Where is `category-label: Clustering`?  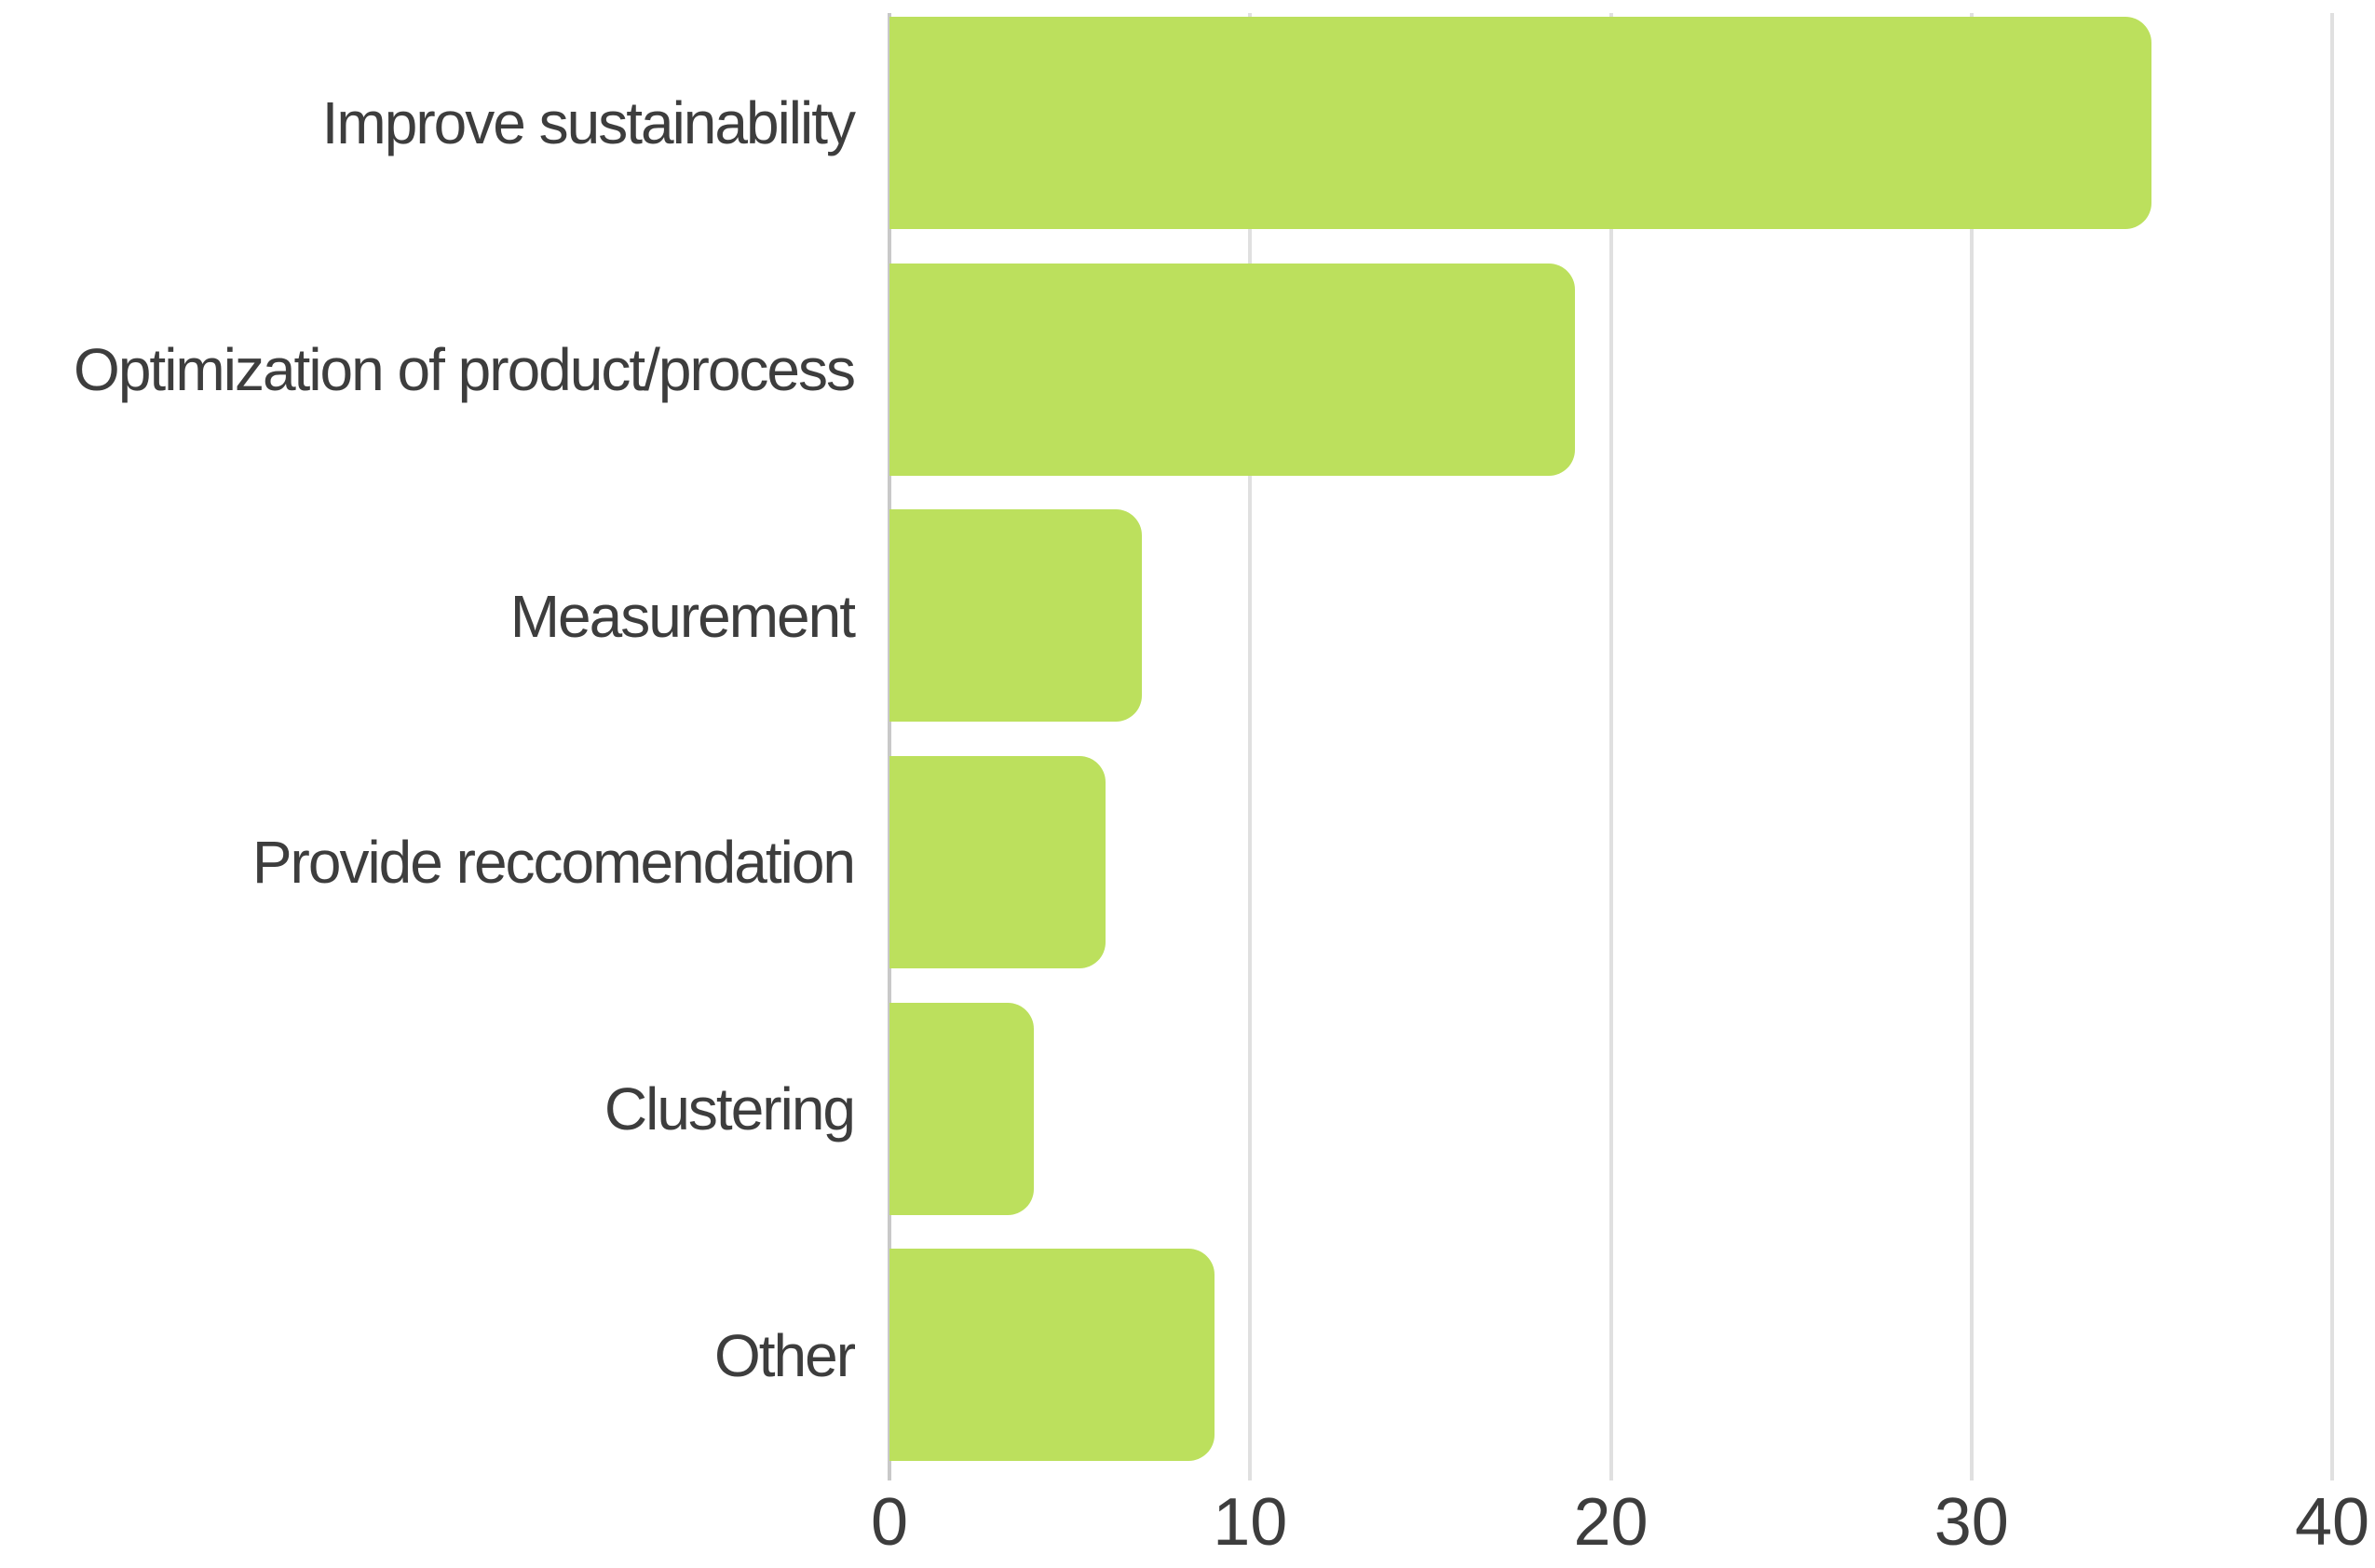 category-label: Clustering is located at coordinates (730, 1109).